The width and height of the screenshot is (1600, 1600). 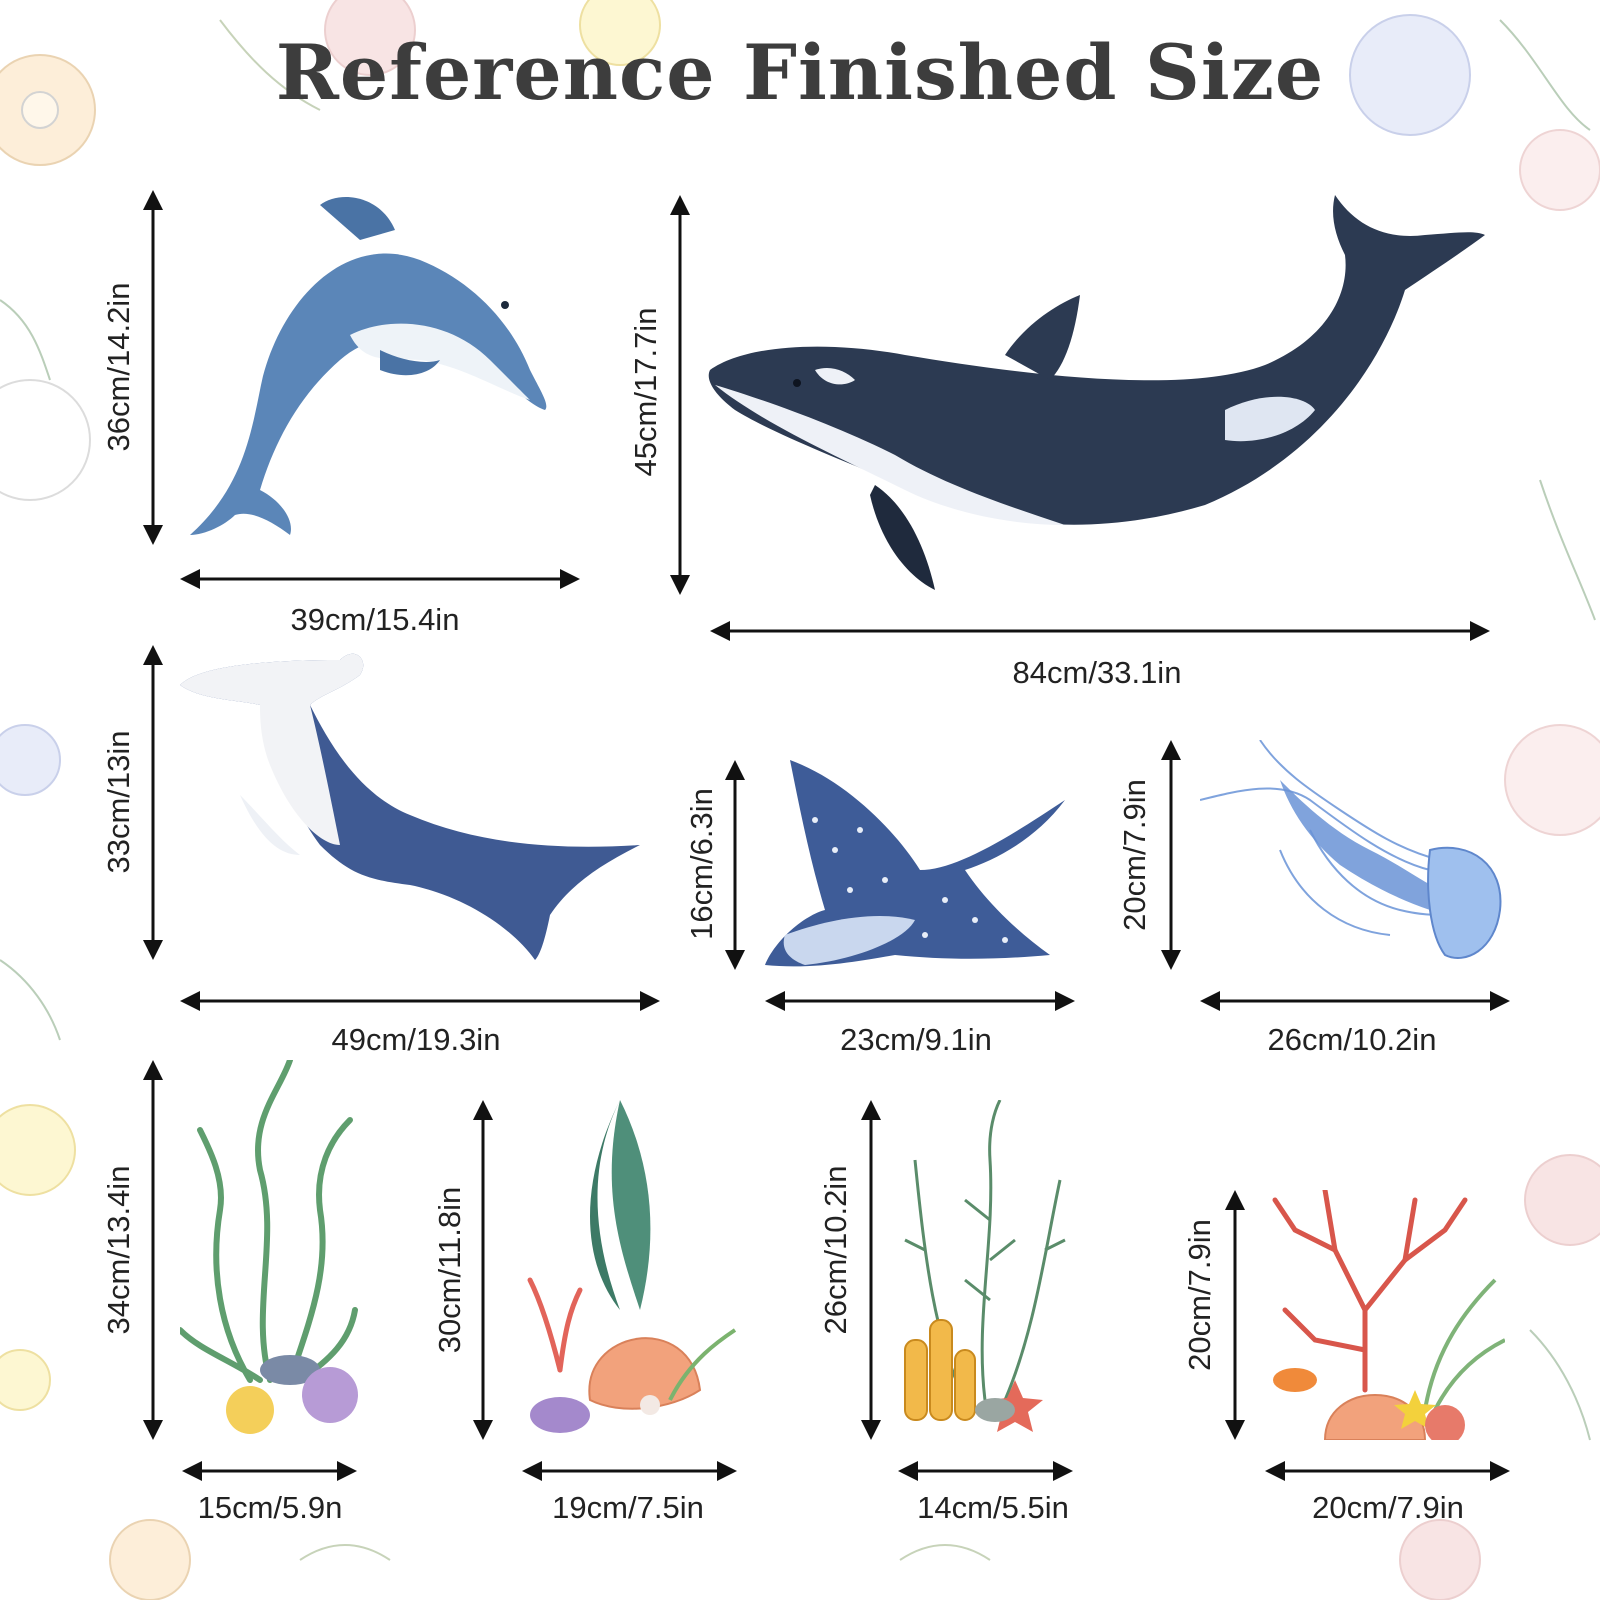 What do you see at coordinates (920, 1001) in the screenshot?
I see `manta-ray-width-arrow` at bounding box center [920, 1001].